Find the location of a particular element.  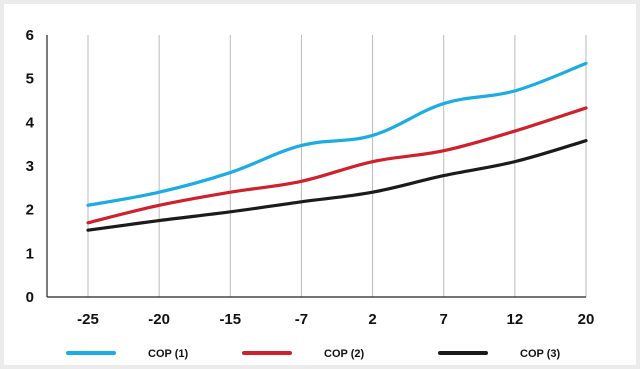

y-tick-label: 1 is located at coordinates (30, 253).